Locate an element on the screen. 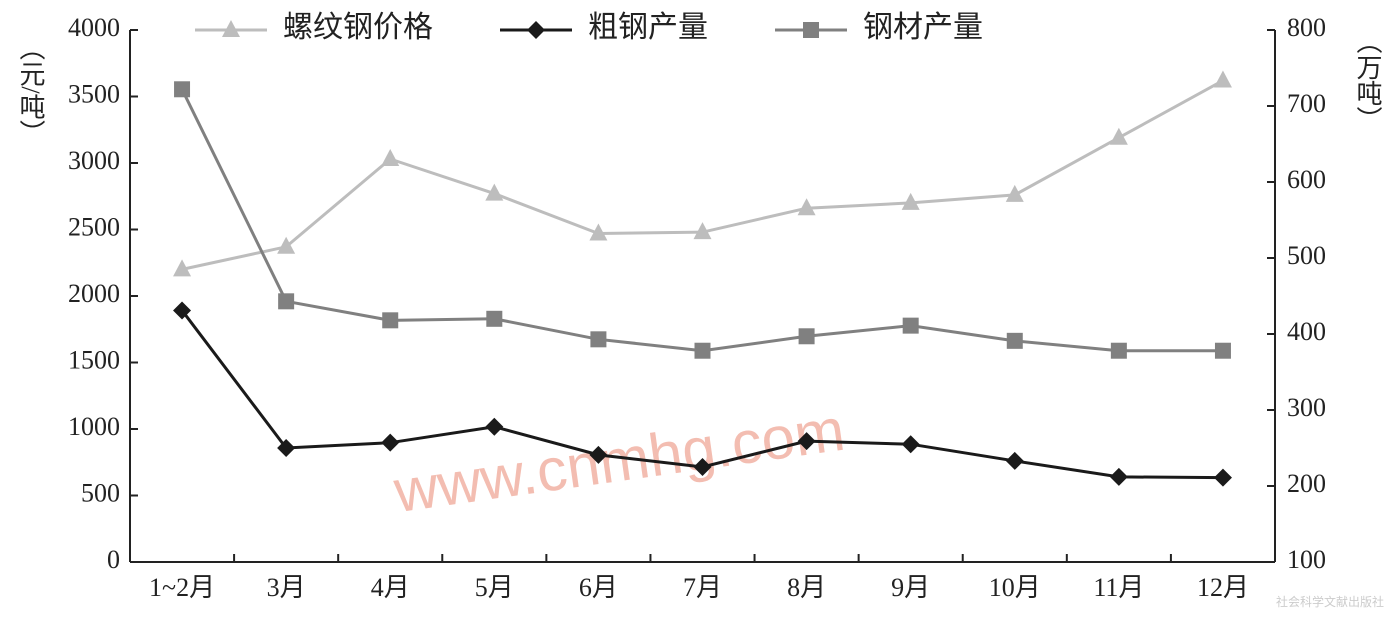 The width and height of the screenshot is (1390, 618). y2-tick-label: 500 is located at coordinates (1306, 255).